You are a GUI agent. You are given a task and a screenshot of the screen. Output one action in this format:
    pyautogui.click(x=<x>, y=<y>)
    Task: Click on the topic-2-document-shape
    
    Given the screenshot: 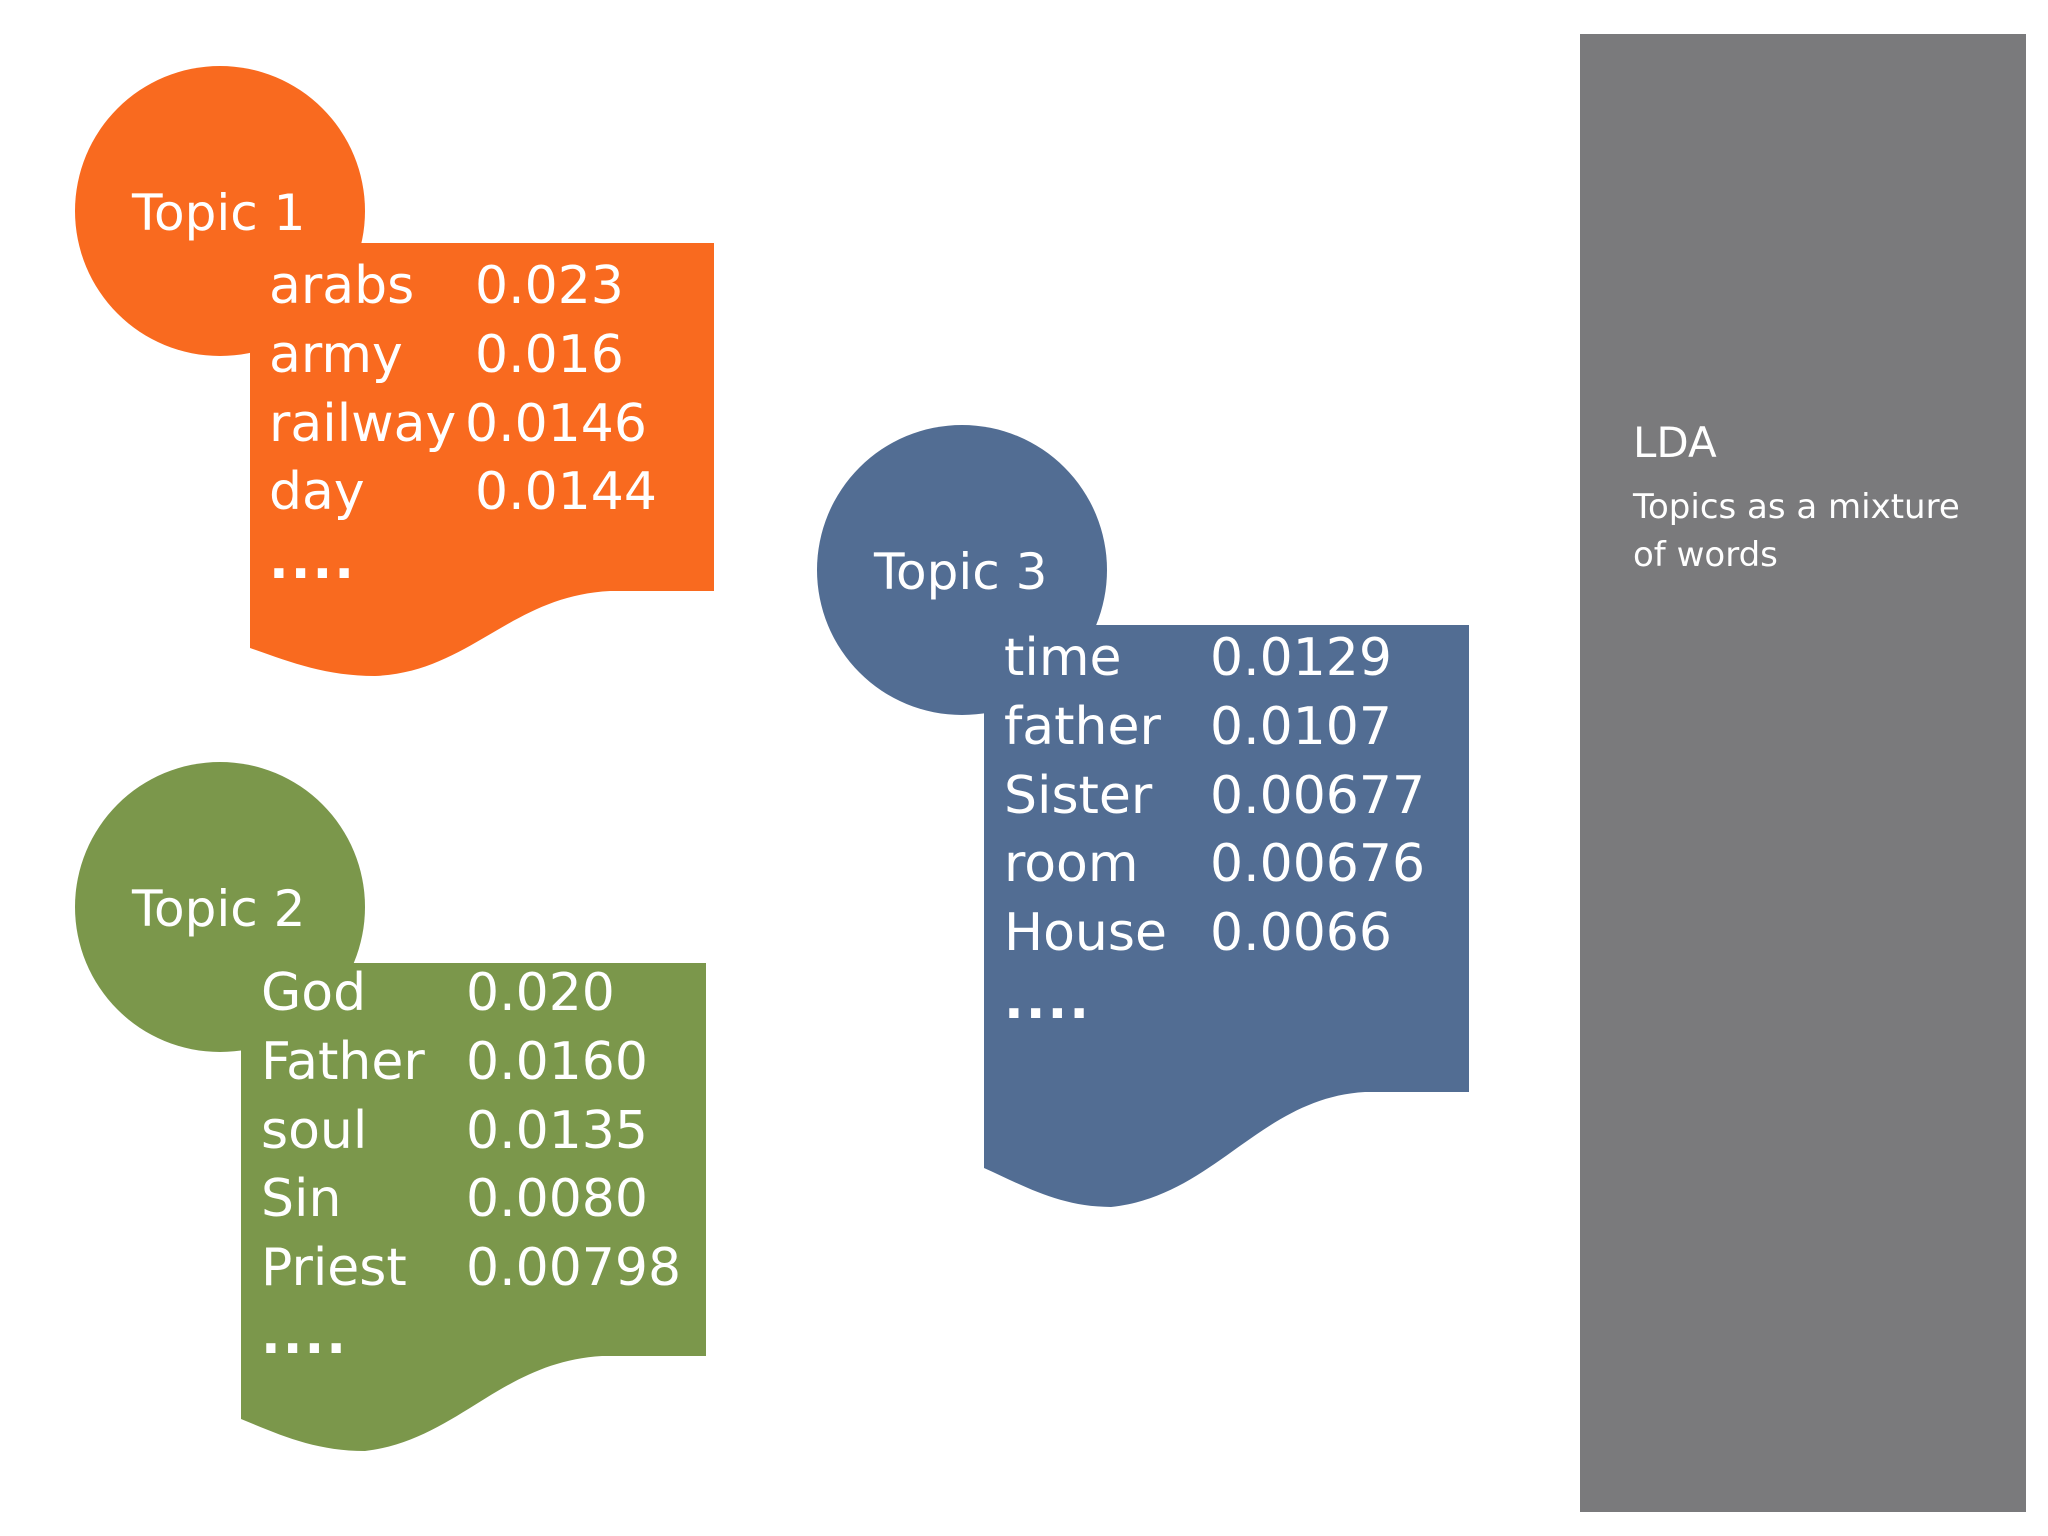 What is the action you would take?
    pyautogui.click(x=473, y=1207)
    